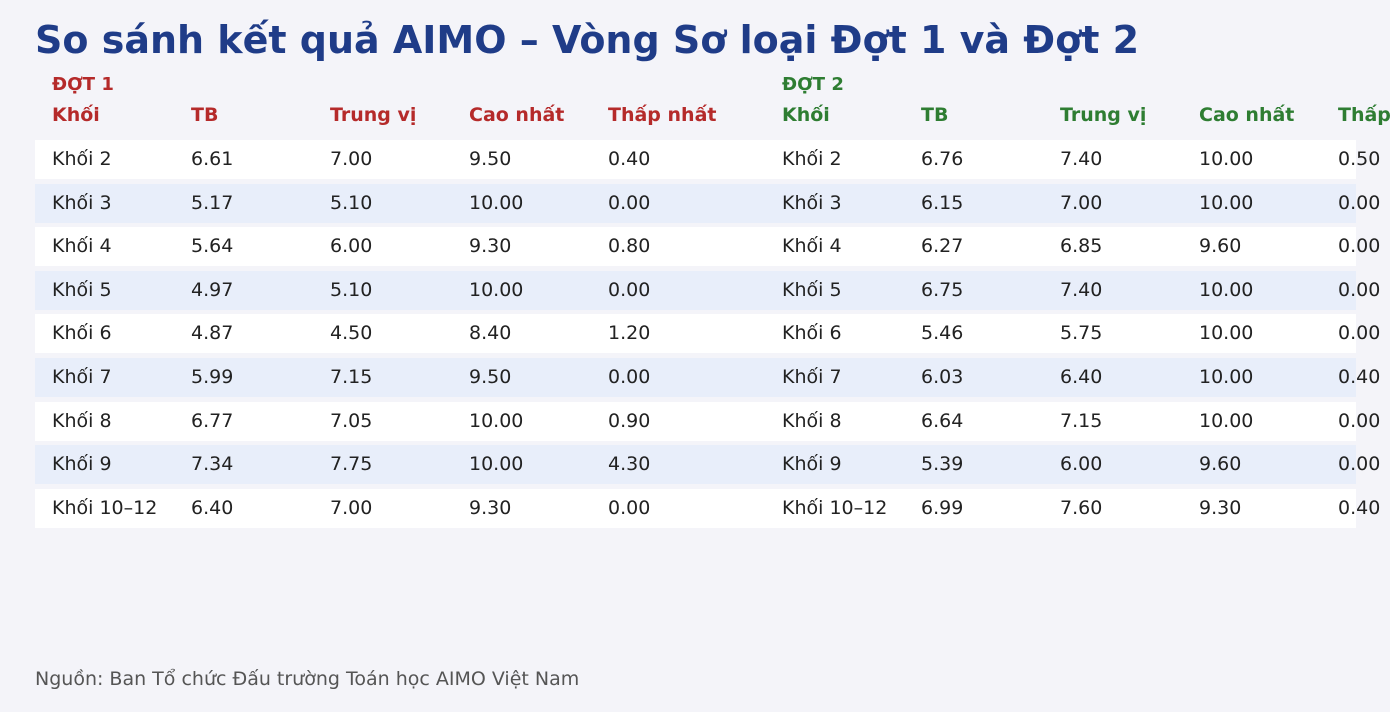 Image resolution: width=1390 pixels, height=712 pixels. I want to click on group-label: ĐỢT 1, so click(83, 84).